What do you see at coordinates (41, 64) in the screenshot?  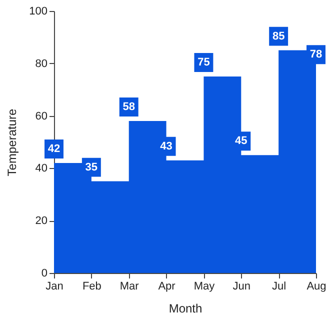 I see `y-tick-label: 80` at bounding box center [41, 64].